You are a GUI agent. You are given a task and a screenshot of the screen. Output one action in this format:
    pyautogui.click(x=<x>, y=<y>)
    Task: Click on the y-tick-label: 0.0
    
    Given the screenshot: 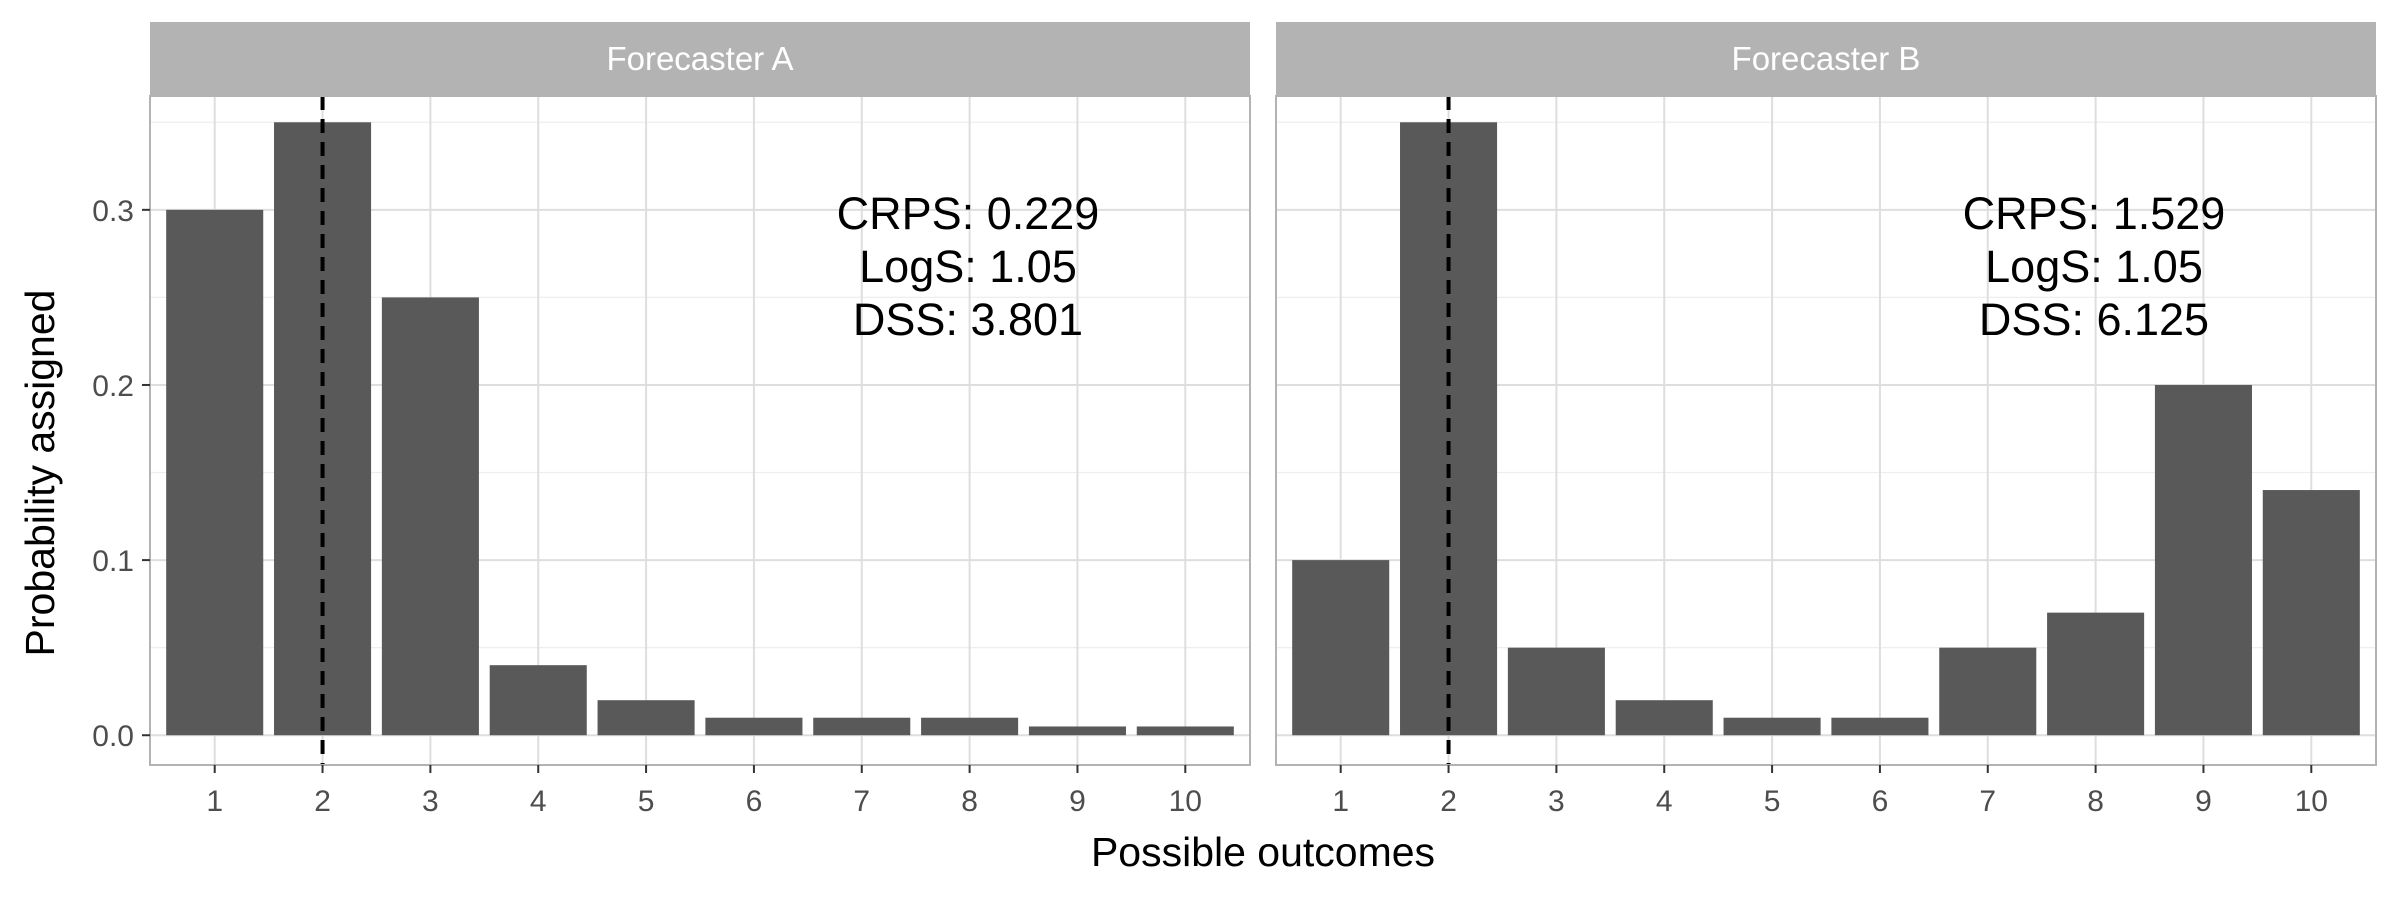 What is the action you would take?
    pyautogui.click(x=113, y=736)
    